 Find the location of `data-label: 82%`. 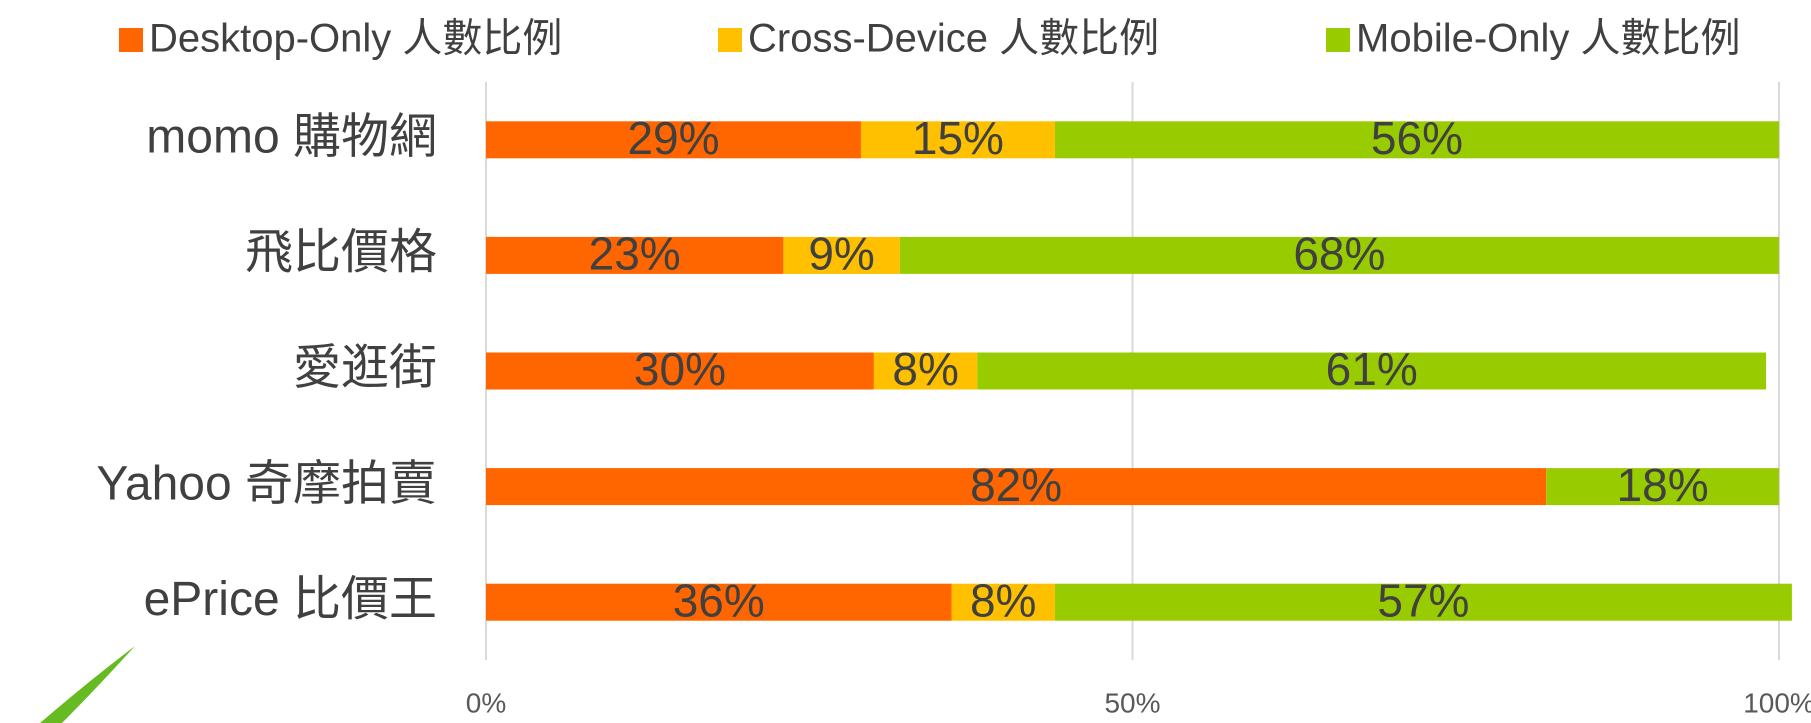

data-label: 82% is located at coordinates (1016, 485).